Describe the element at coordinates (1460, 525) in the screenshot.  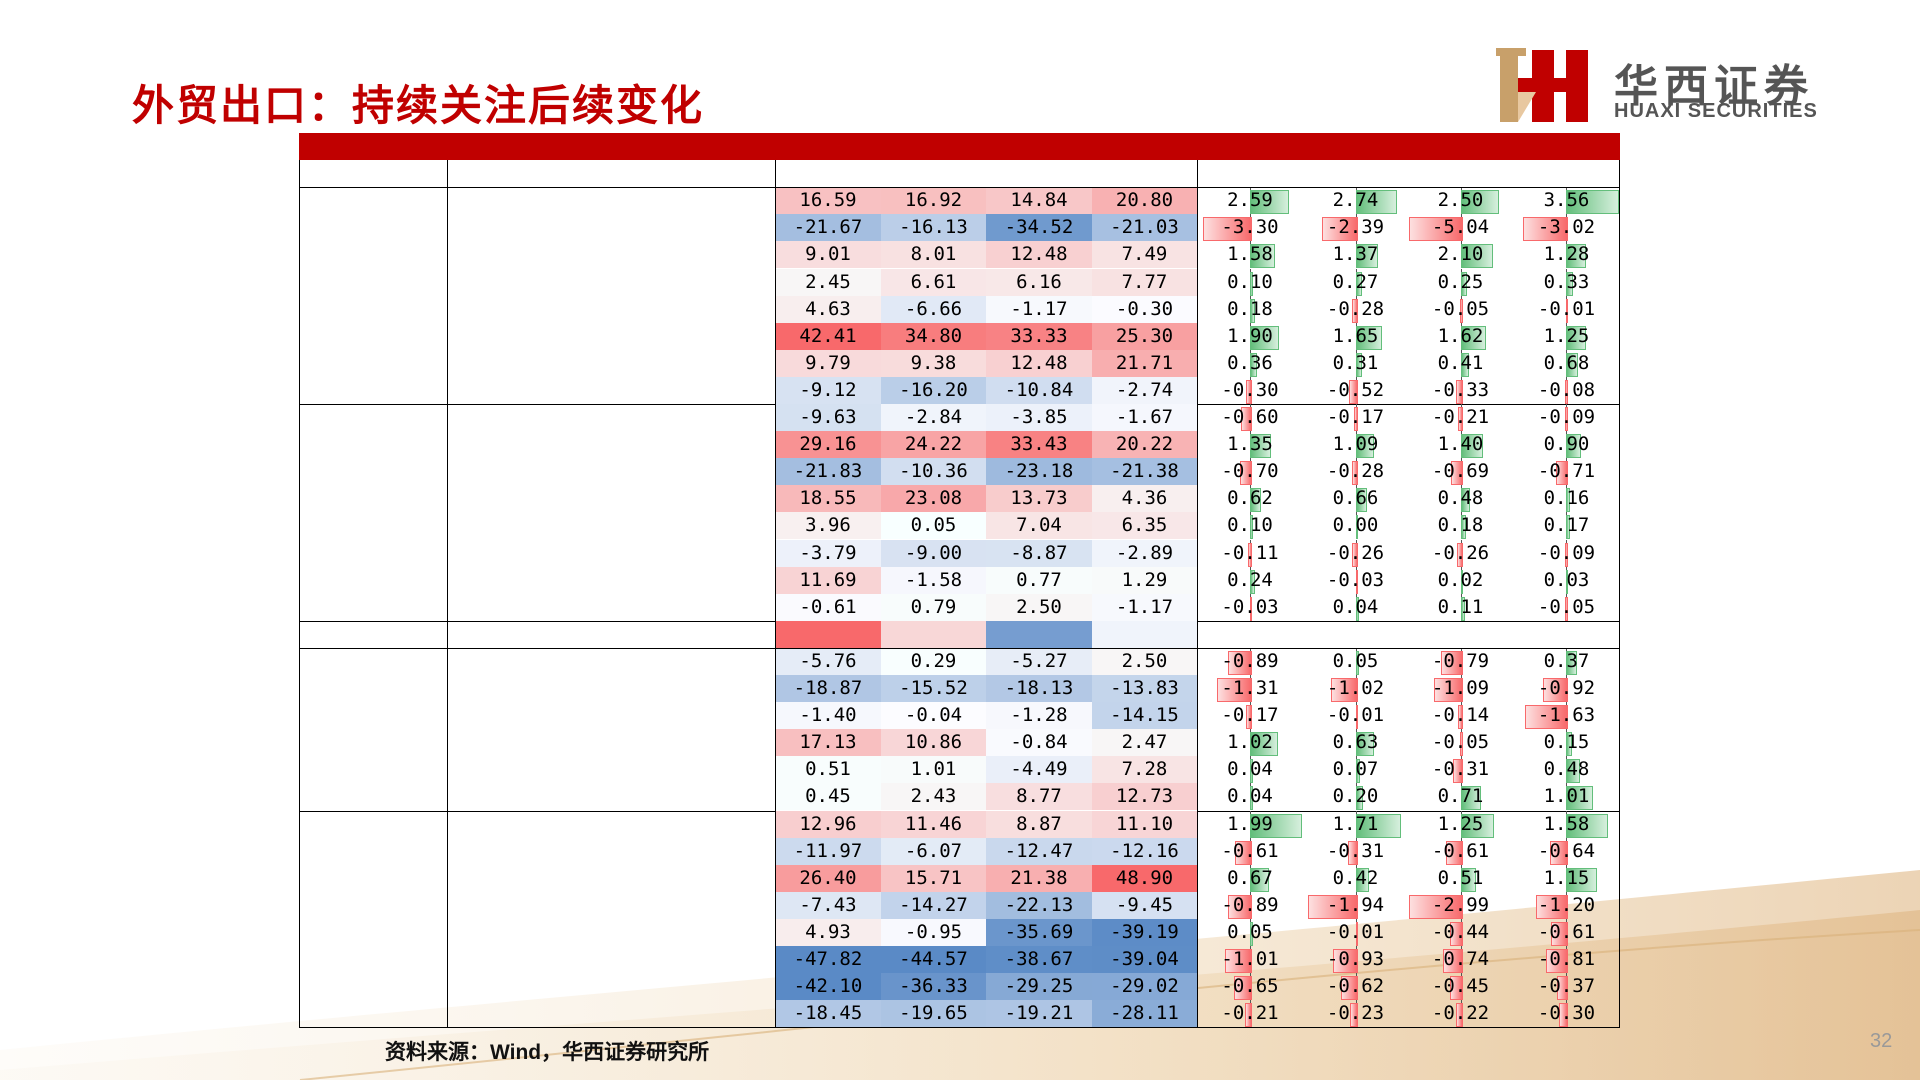
I see `contrib-value: 0.18` at that location.